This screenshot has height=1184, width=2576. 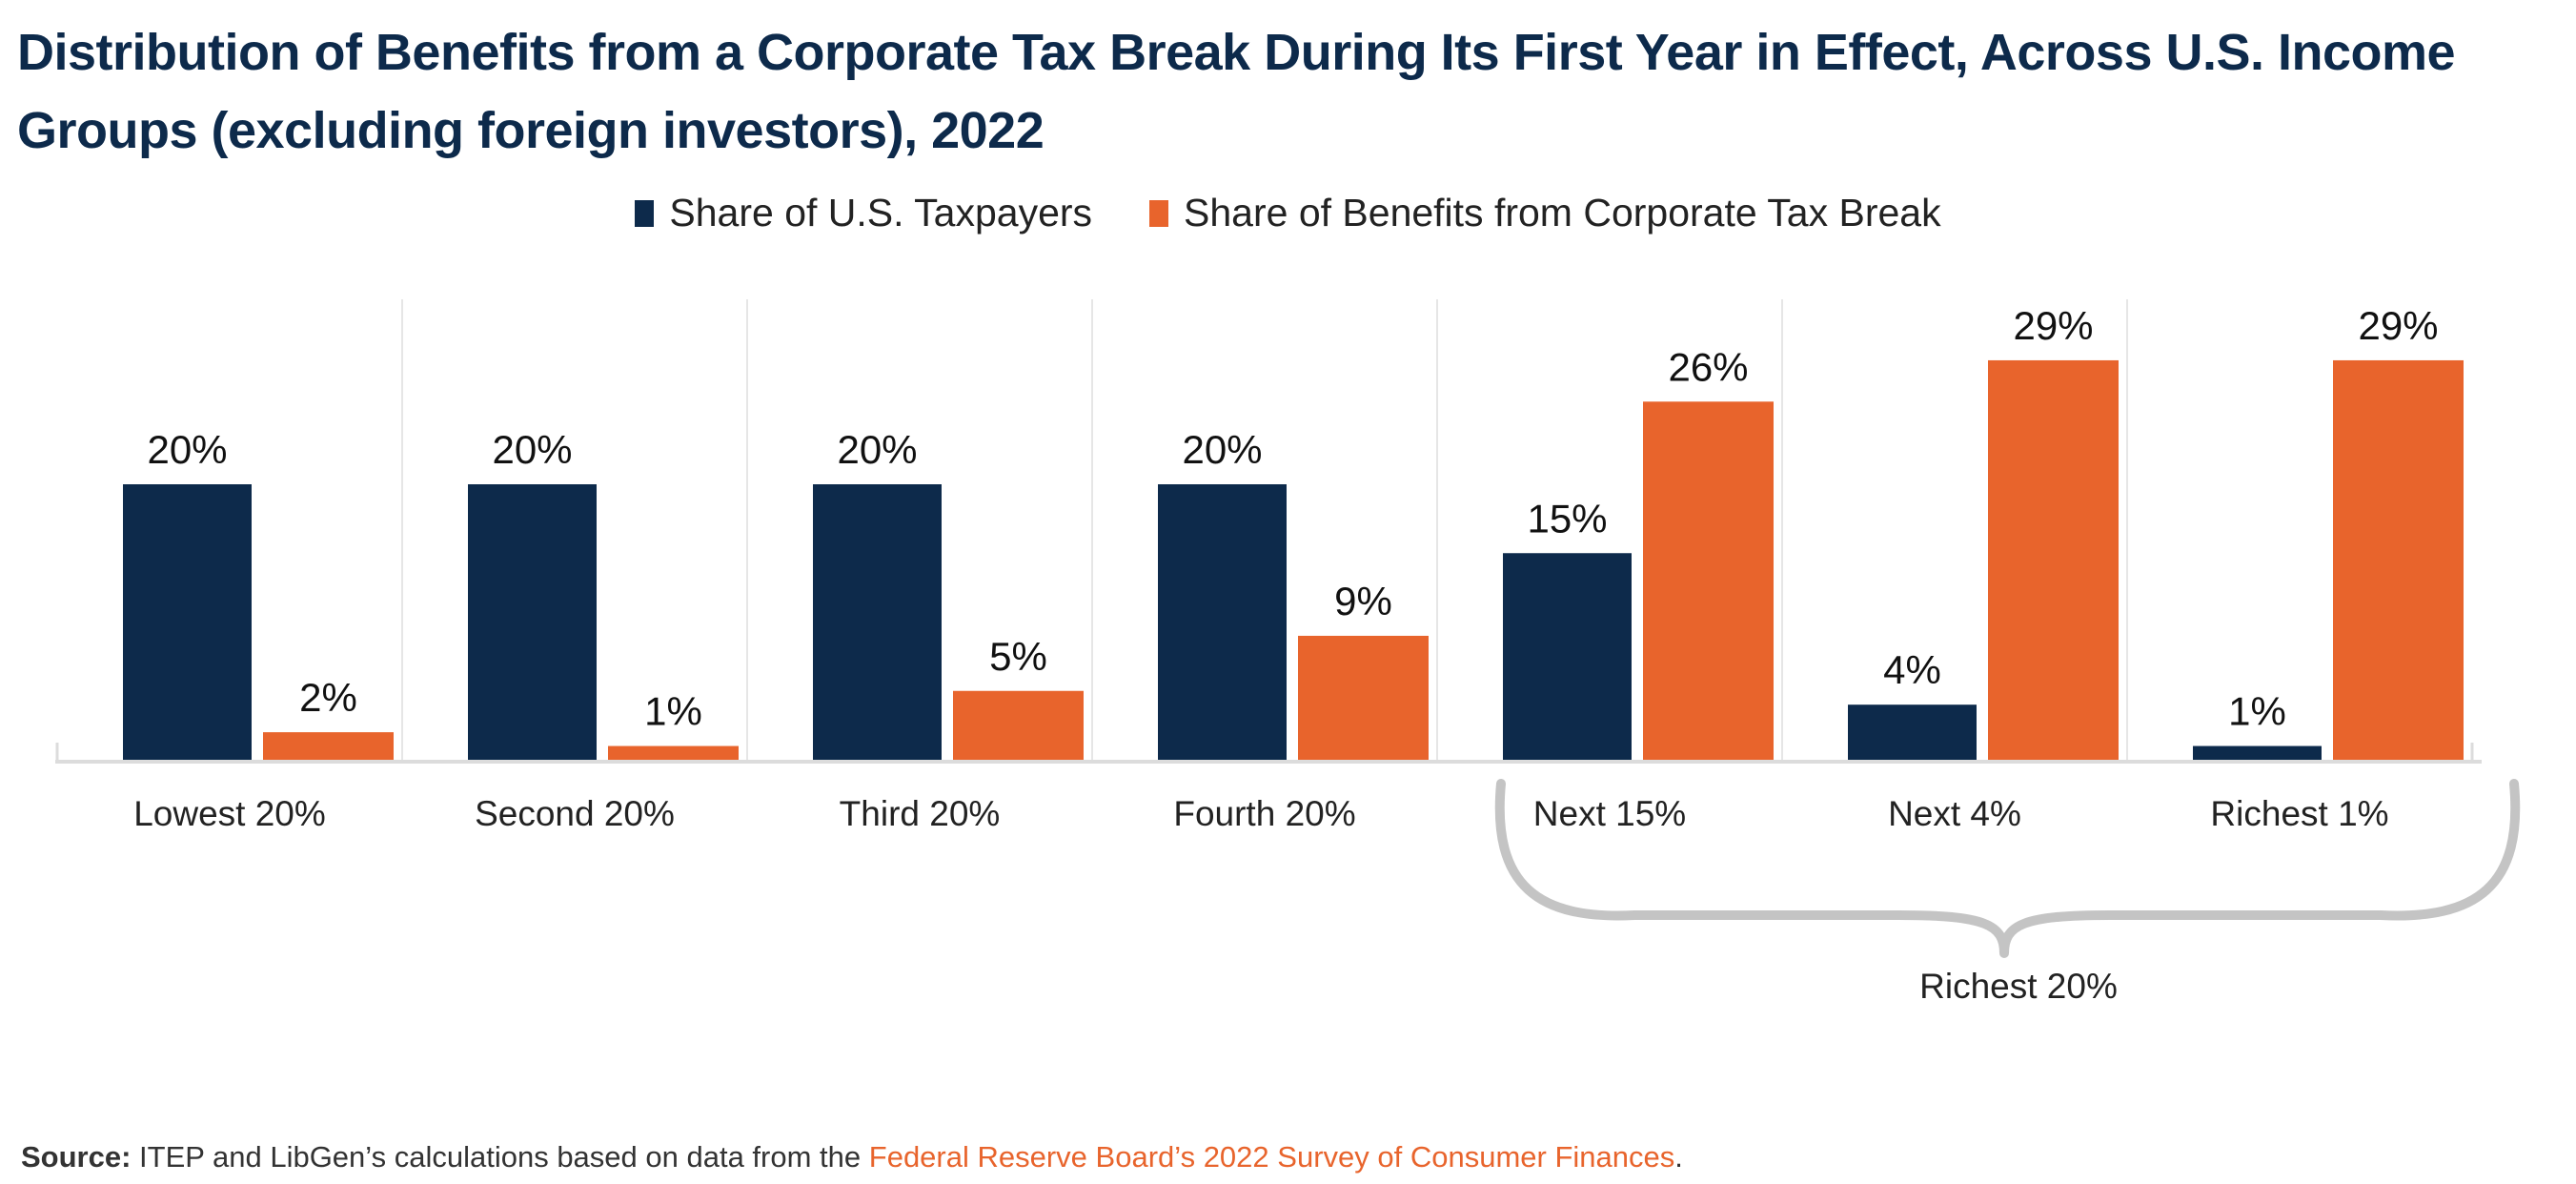 What do you see at coordinates (920, 813) in the screenshot?
I see `category-label: Third 20%` at bounding box center [920, 813].